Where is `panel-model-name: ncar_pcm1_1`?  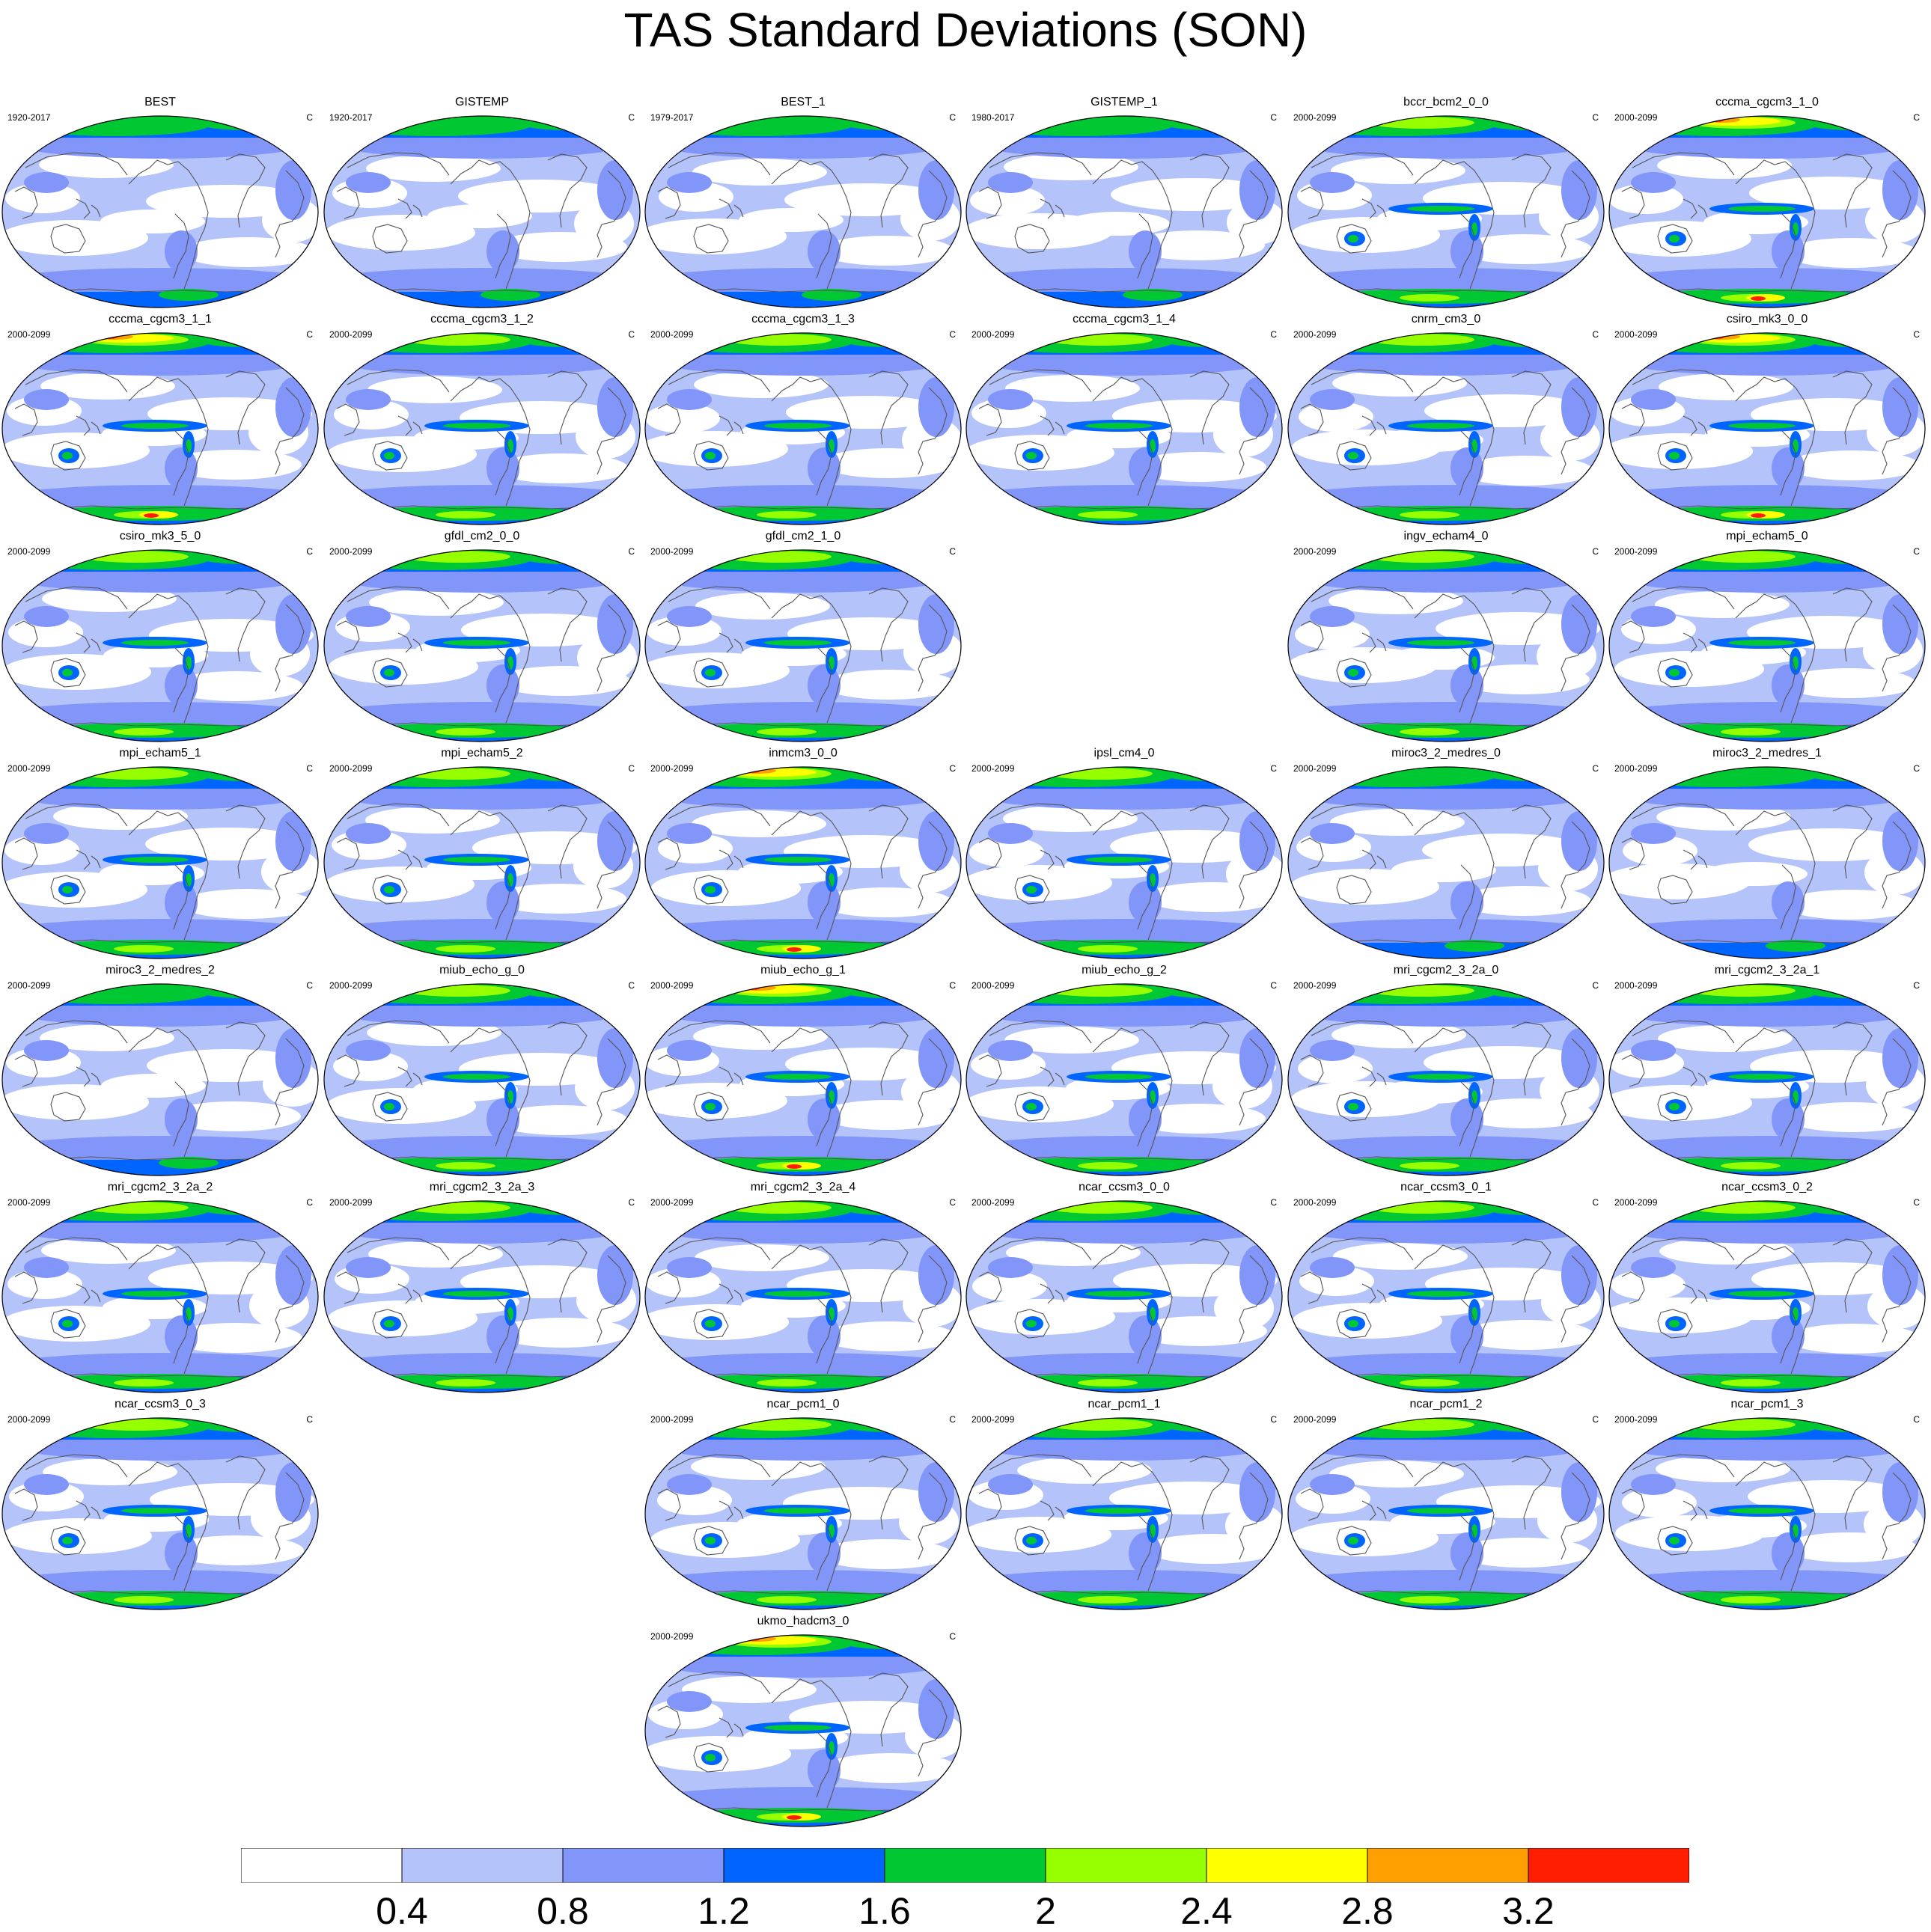 panel-model-name: ncar_pcm1_1 is located at coordinates (1124, 1404).